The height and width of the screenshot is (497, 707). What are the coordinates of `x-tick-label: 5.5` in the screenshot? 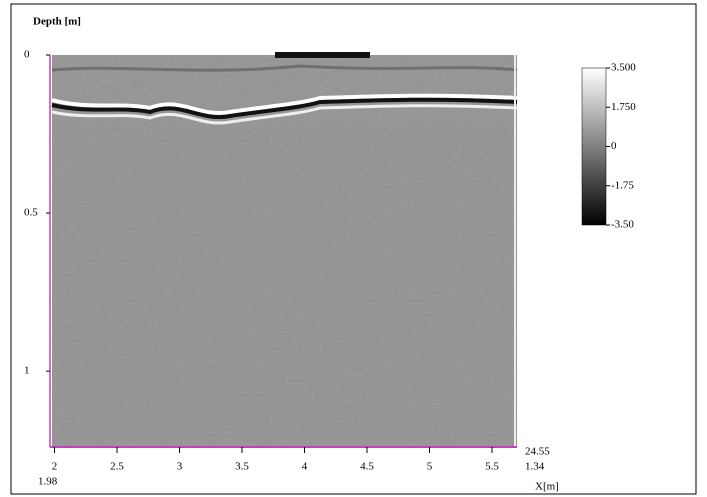 It's located at (492, 467).